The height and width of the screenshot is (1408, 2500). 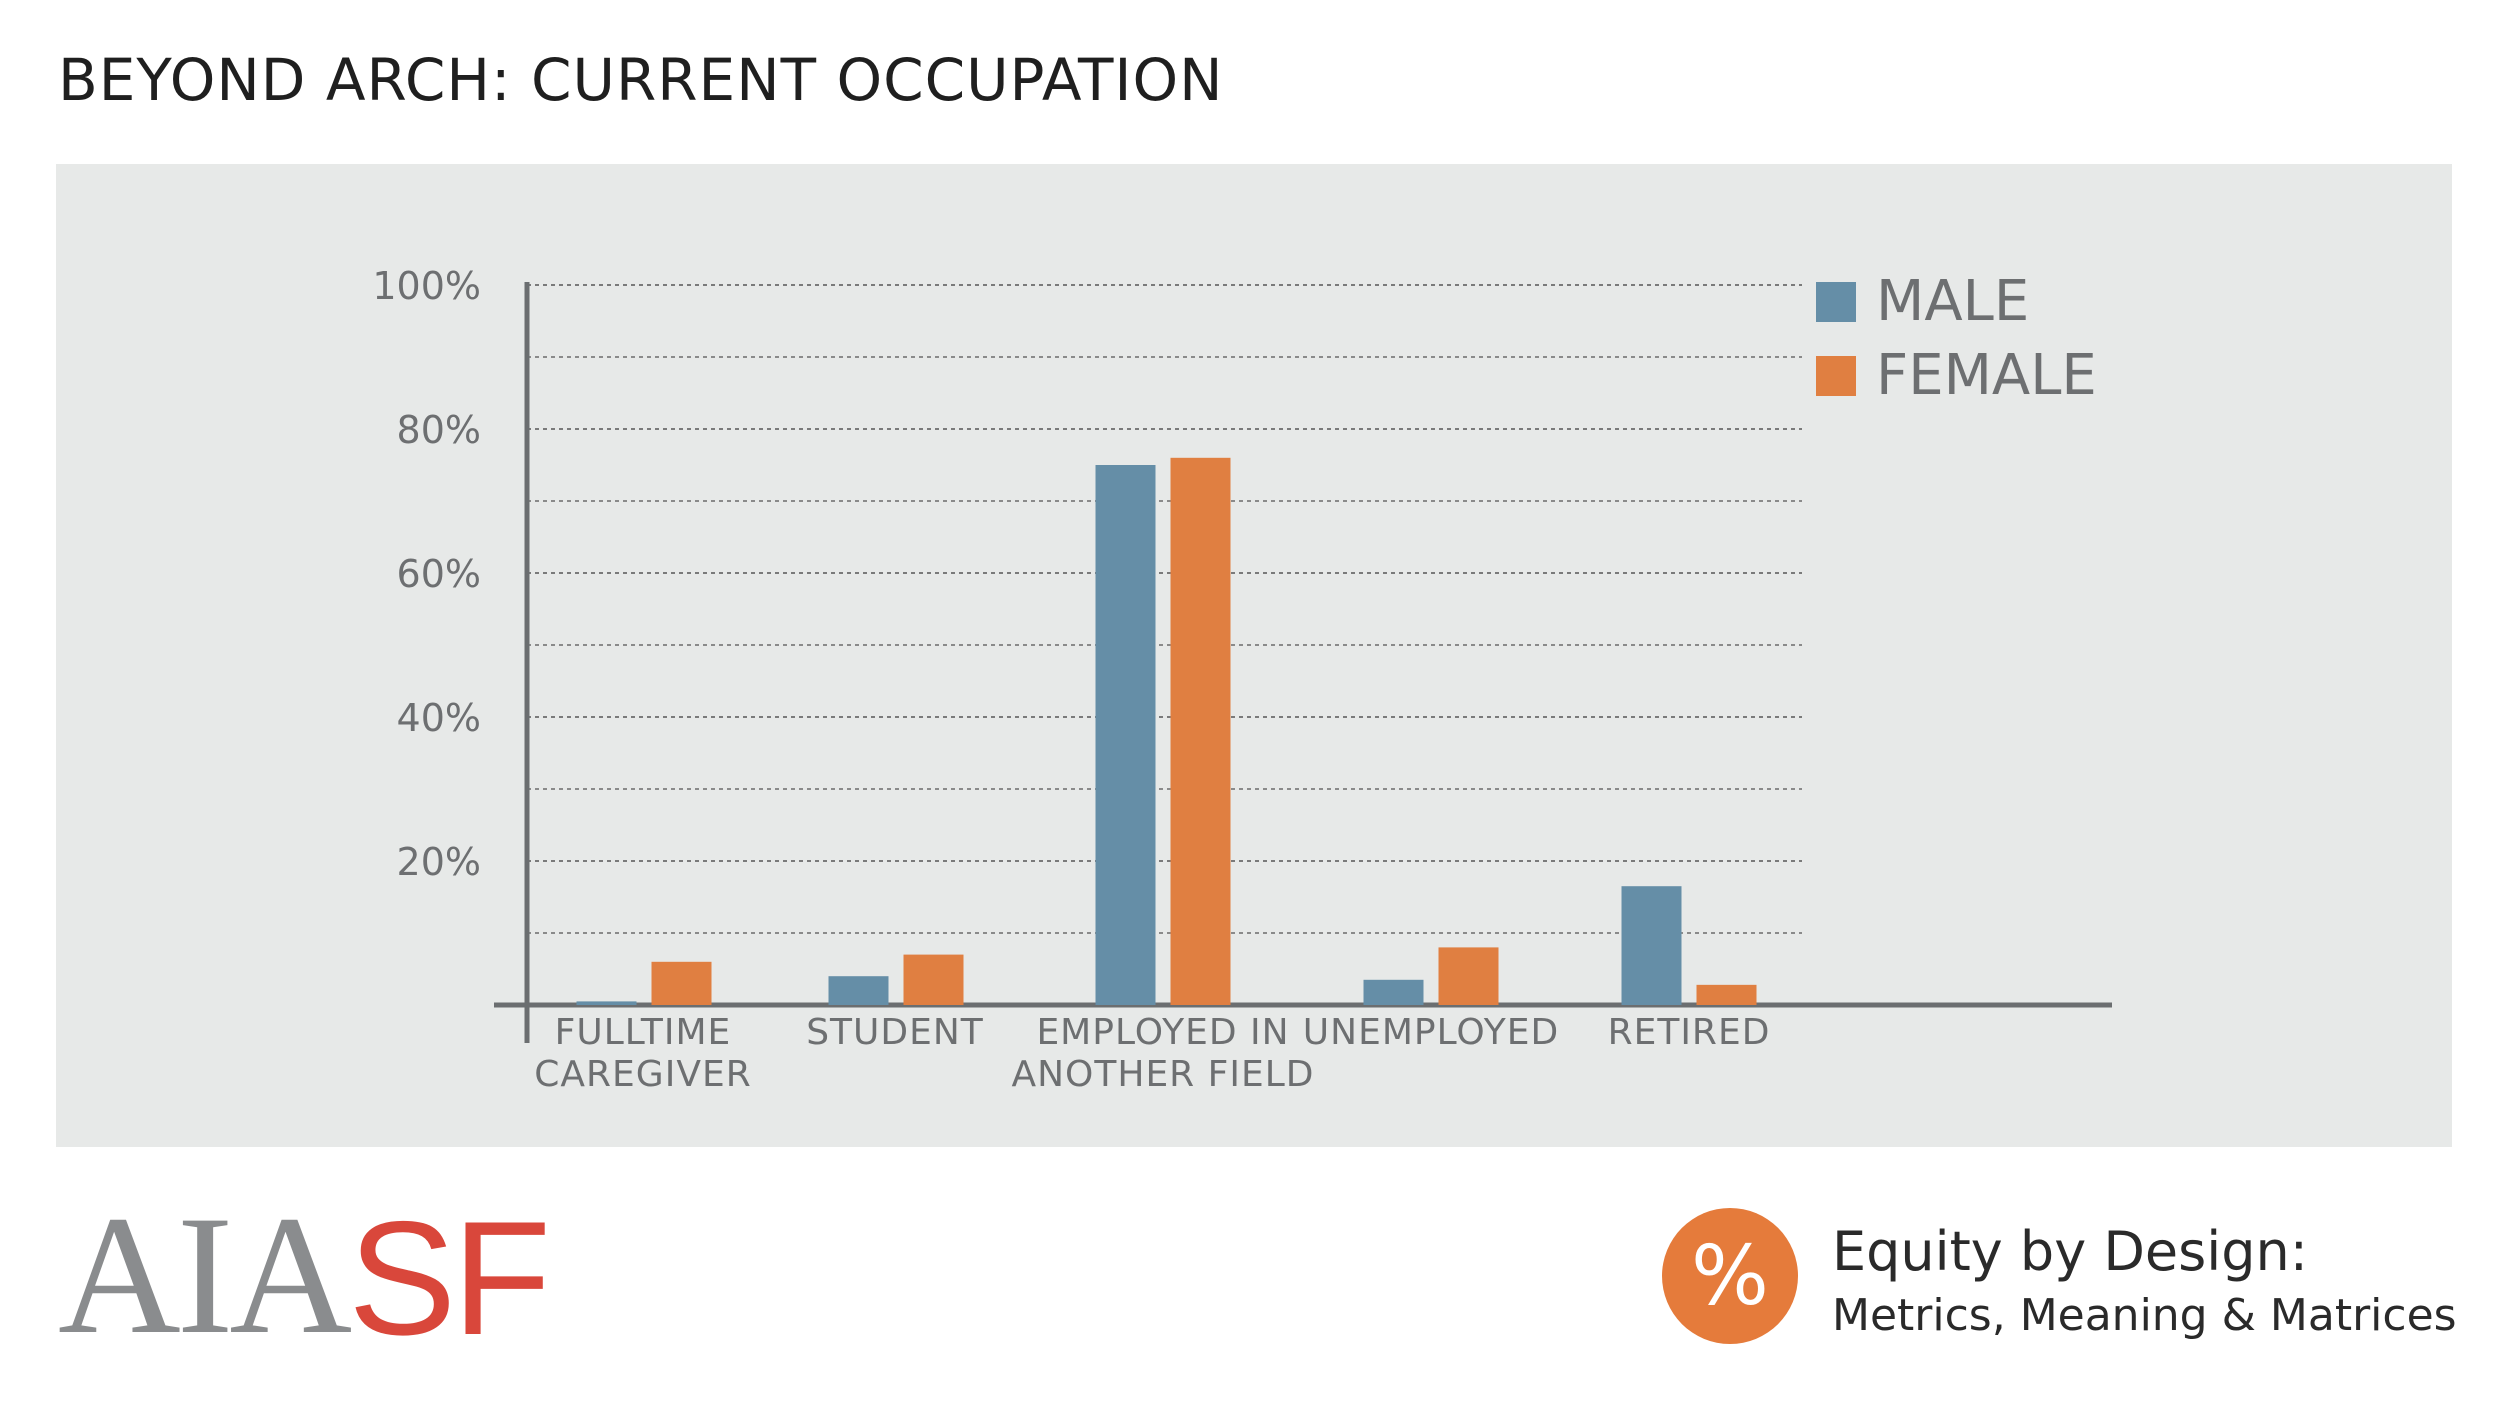 What do you see at coordinates (1162, 1074) in the screenshot?
I see `x-tick-label: ANOTHER FIELD` at bounding box center [1162, 1074].